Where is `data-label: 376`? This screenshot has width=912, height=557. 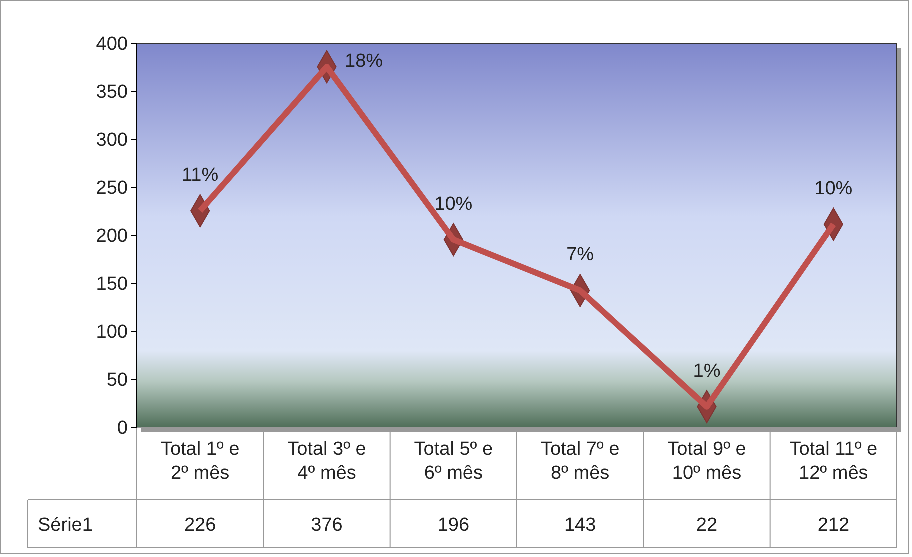
data-label: 376 is located at coordinates (327, 525).